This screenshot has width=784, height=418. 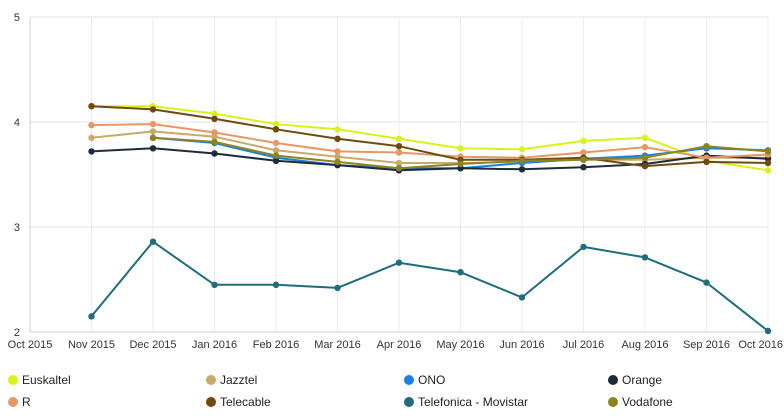 I want to click on legend-item: Telecable, so click(x=238, y=402).